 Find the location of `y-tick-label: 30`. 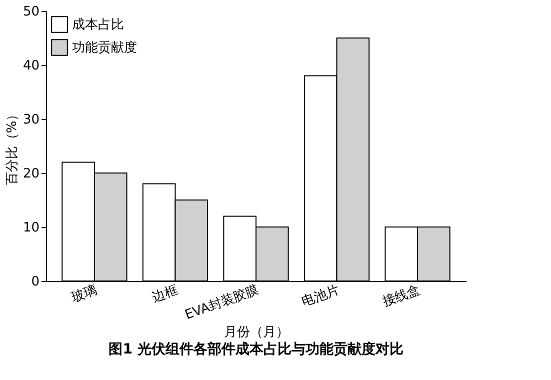

y-tick-label: 30 is located at coordinates (31, 120).